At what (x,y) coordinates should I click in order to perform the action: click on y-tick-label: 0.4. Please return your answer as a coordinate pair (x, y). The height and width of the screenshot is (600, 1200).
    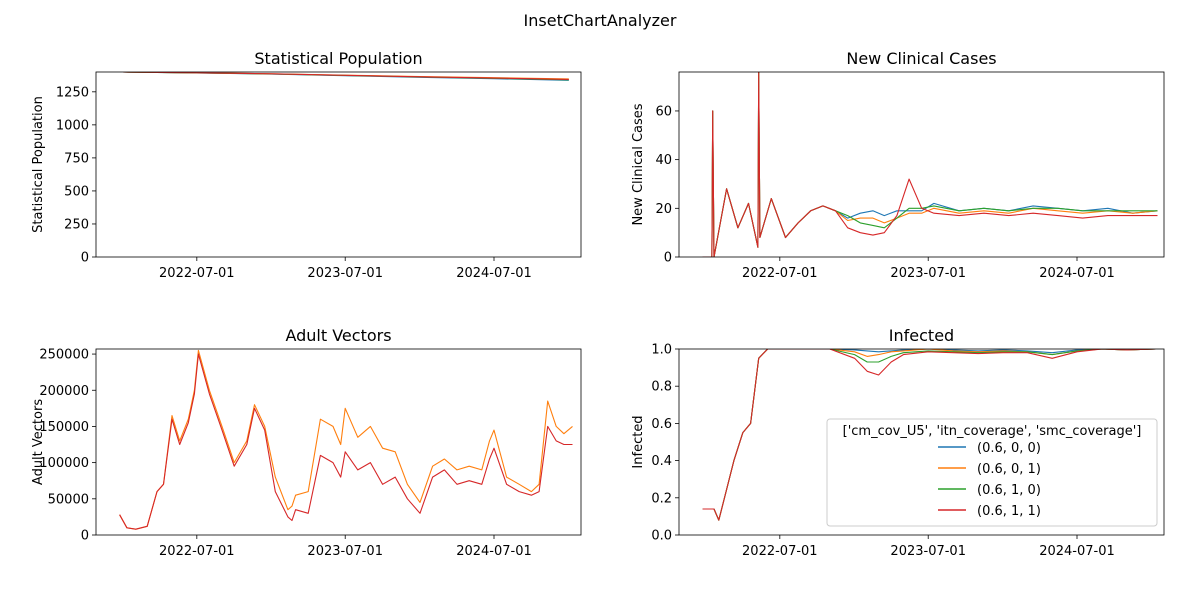
    Looking at the image, I should click on (661, 461).